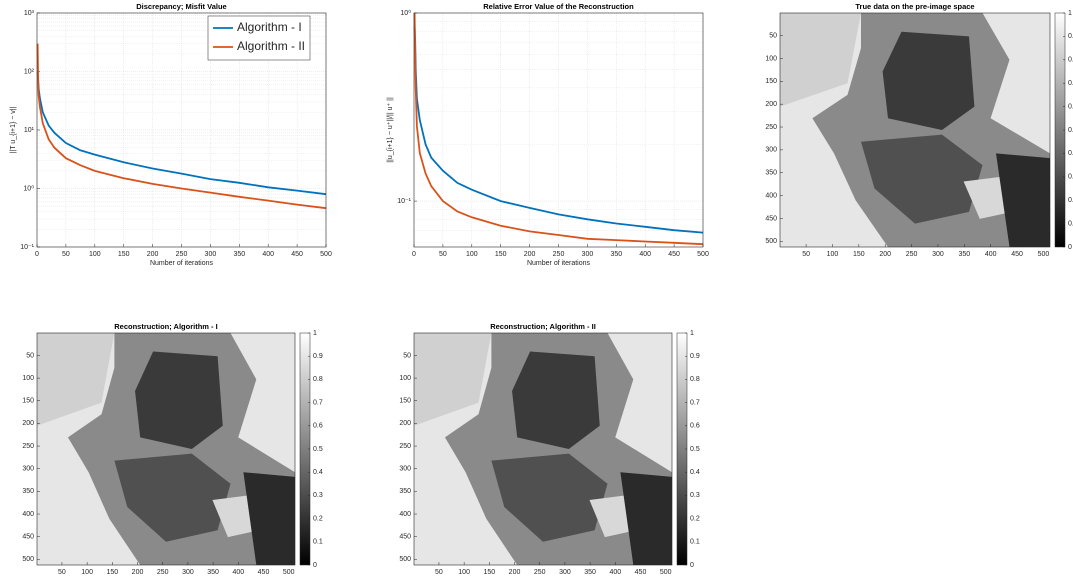  I want to click on y-tick-label: 250, so click(28, 446).